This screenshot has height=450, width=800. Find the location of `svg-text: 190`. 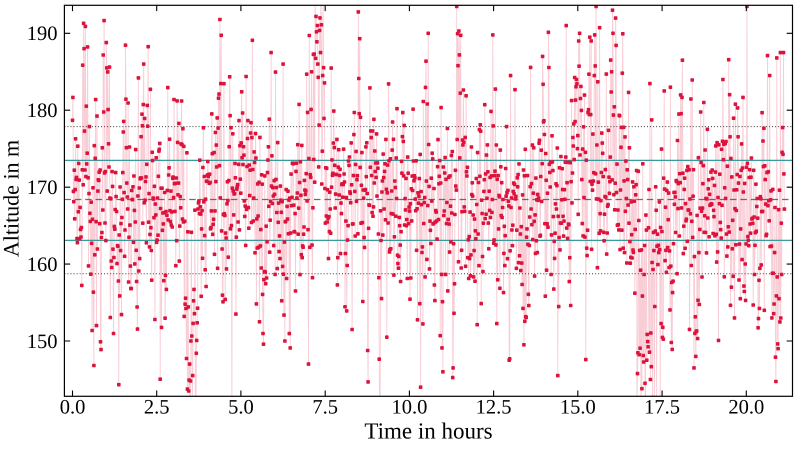

svg-text: 190 is located at coordinates (42, 34).